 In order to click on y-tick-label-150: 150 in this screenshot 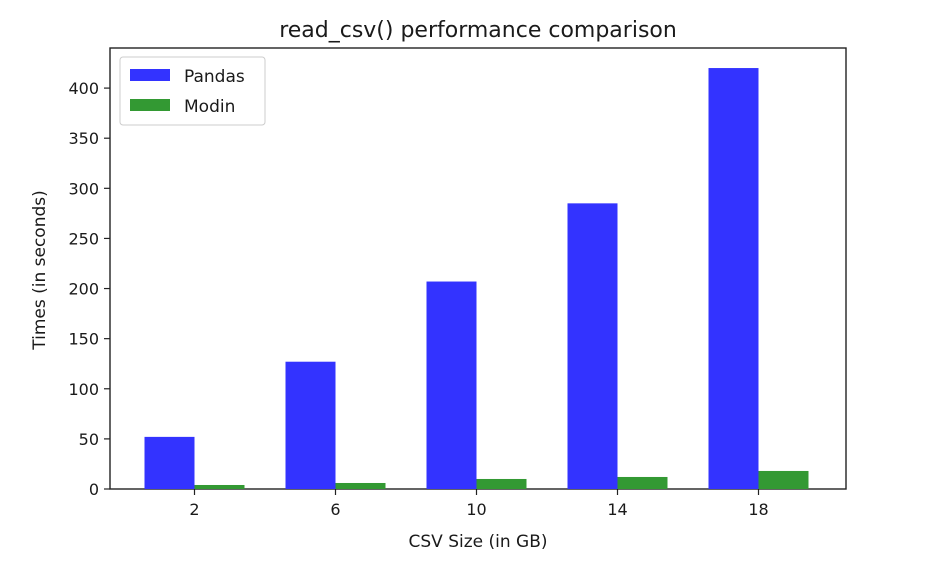, I will do `click(83, 339)`.